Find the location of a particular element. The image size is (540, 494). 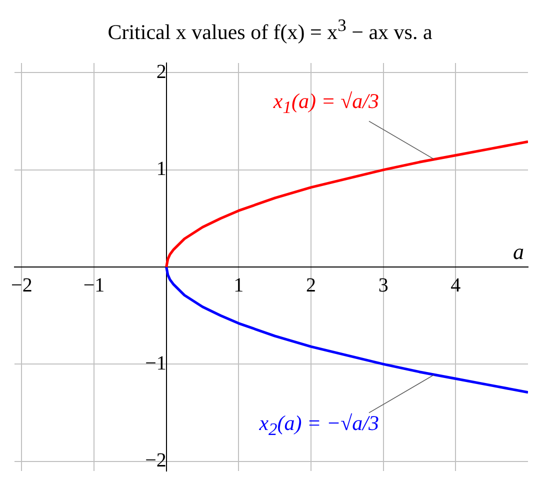

annotation: x$_{2}$(a) = −√a/3 is located at coordinates (319, 426).